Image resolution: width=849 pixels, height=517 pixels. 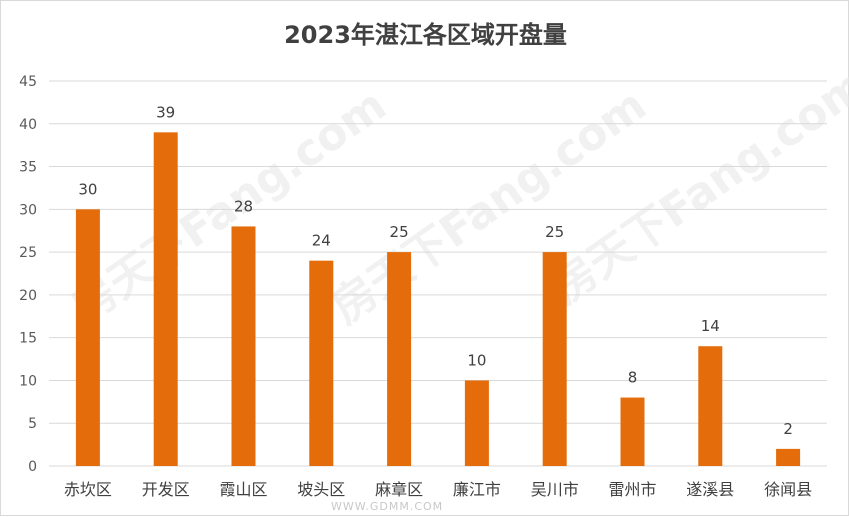 I want to click on data-label: 28, so click(x=243, y=206).